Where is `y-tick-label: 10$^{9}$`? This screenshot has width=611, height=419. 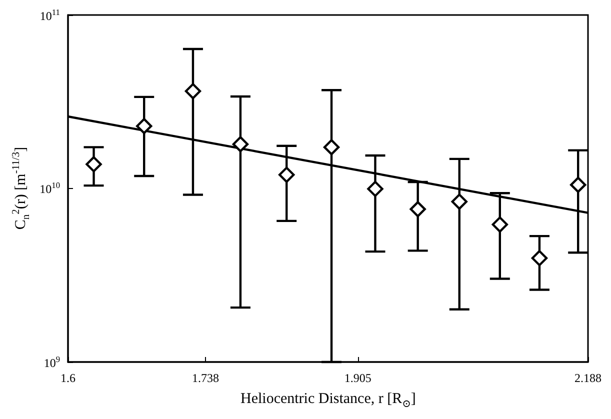
y-tick-label: 10$^{9}$ is located at coordinates (52, 362).